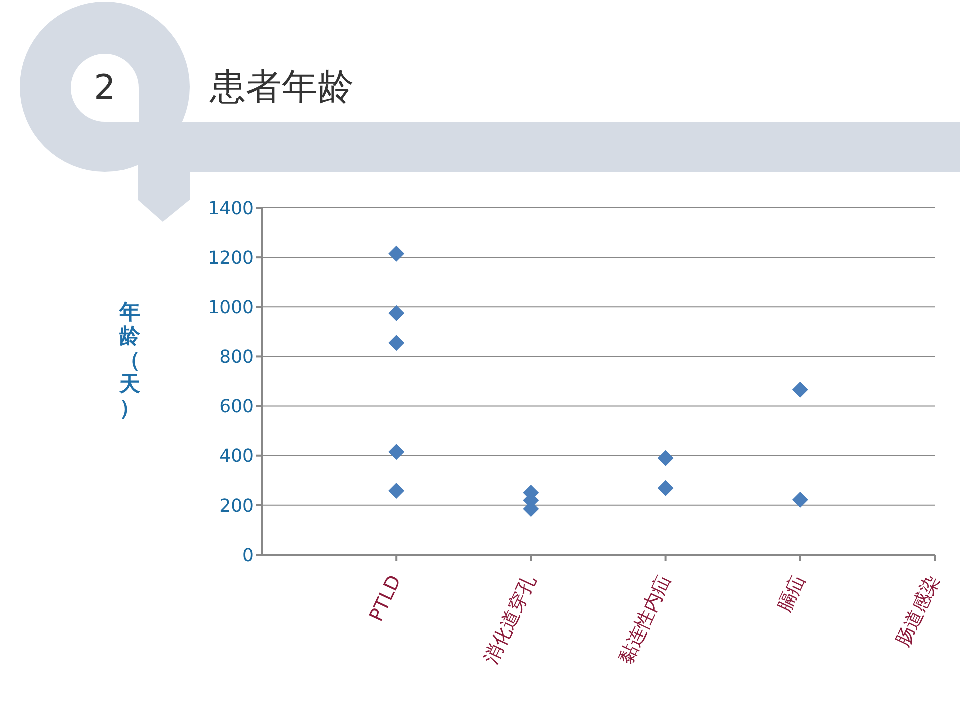 The height and width of the screenshot is (720, 960). What do you see at coordinates (231, 308) in the screenshot?
I see `y-tick-label: 1000` at bounding box center [231, 308].